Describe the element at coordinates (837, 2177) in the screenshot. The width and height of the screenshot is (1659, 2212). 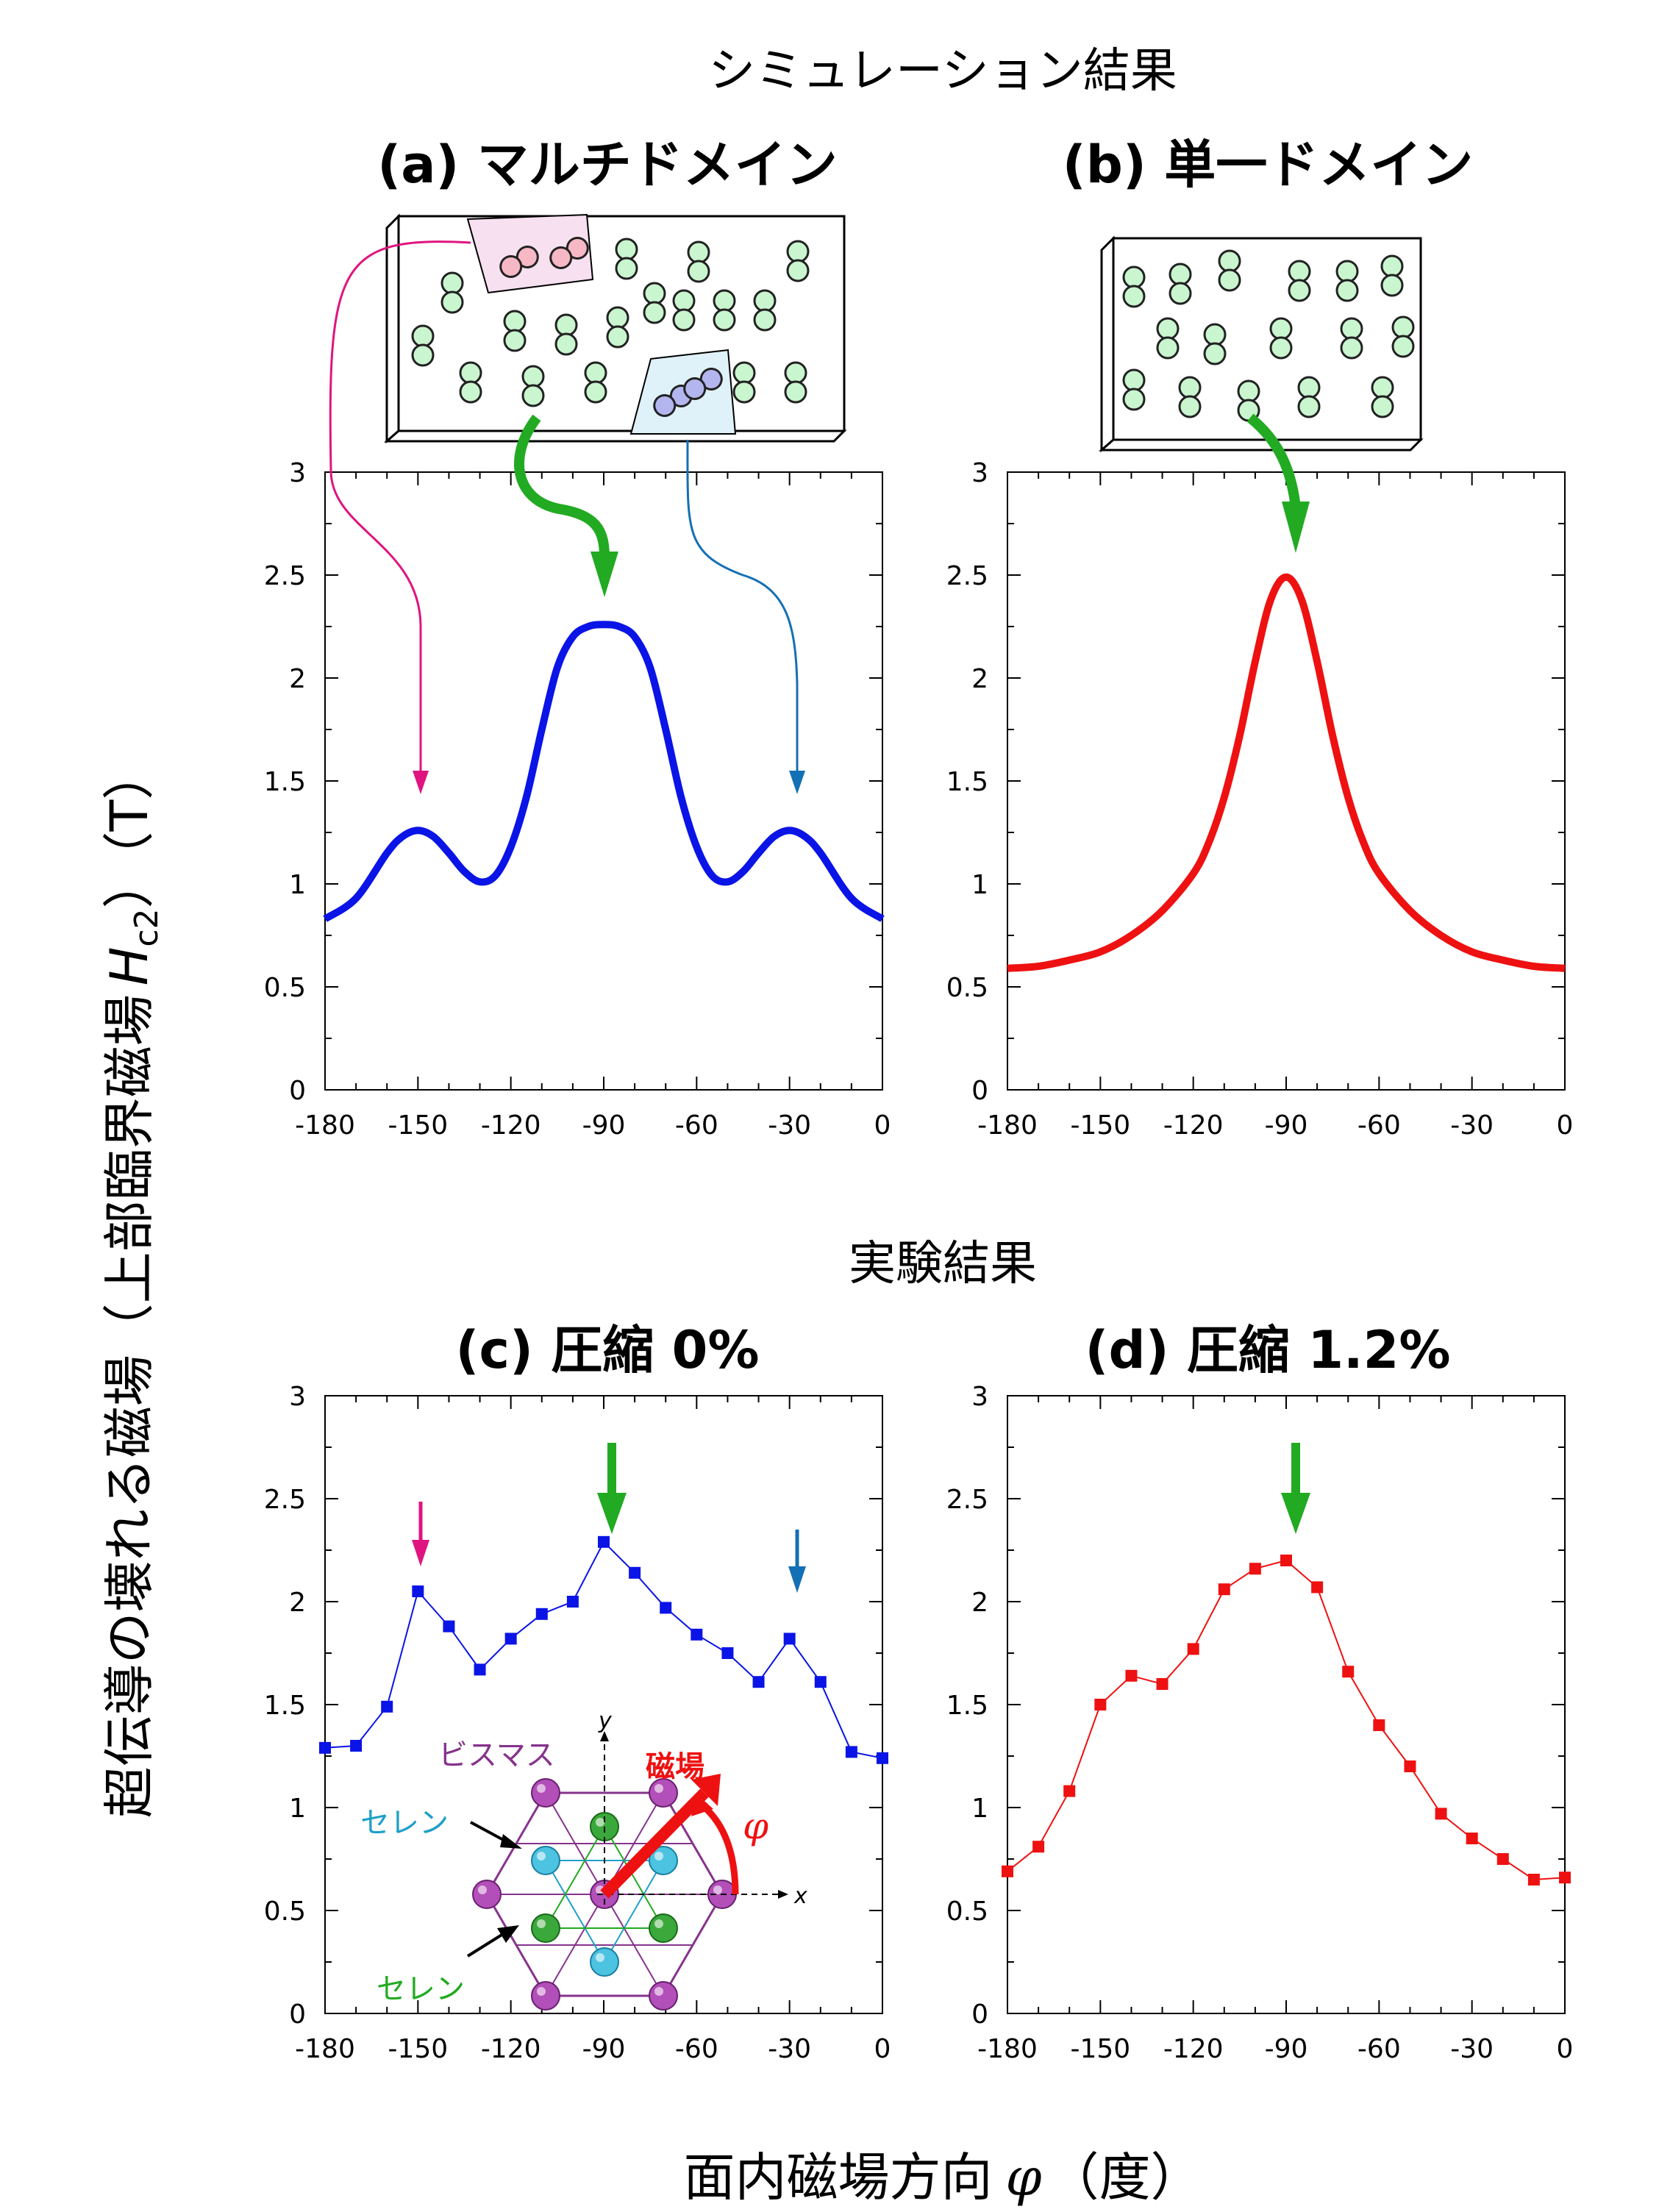
I see `x-axis-label-main: 面内磁場方向` at that location.